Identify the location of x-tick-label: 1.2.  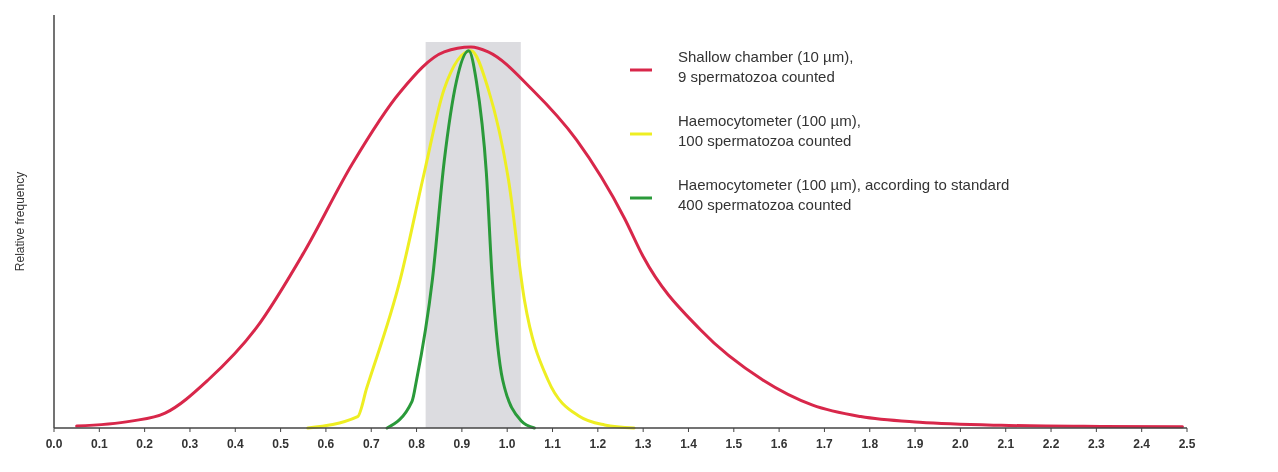
(598, 444).